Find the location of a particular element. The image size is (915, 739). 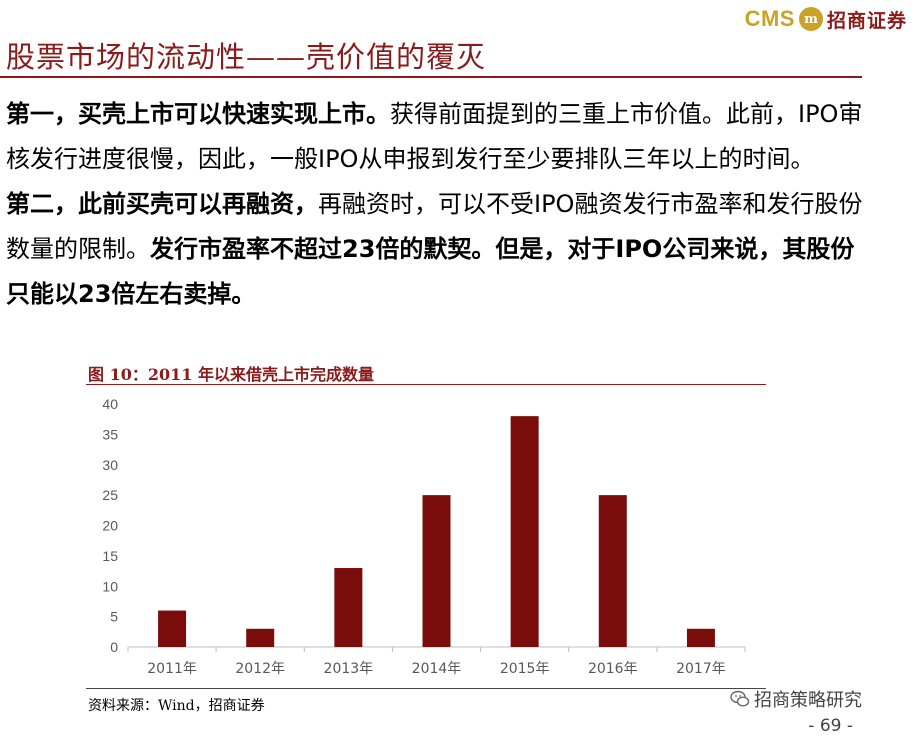

source-note: 资料来源：Wind，招商证券 is located at coordinates (176, 706).